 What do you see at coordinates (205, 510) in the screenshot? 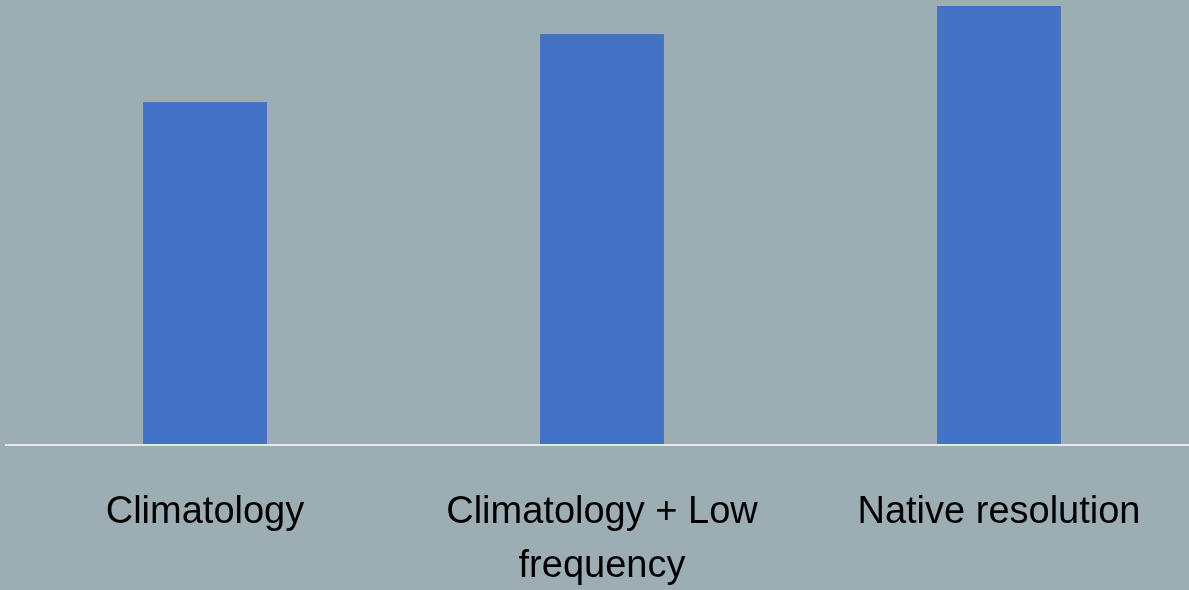
I see `x-tick-label: Climatology` at bounding box center [205, 510].